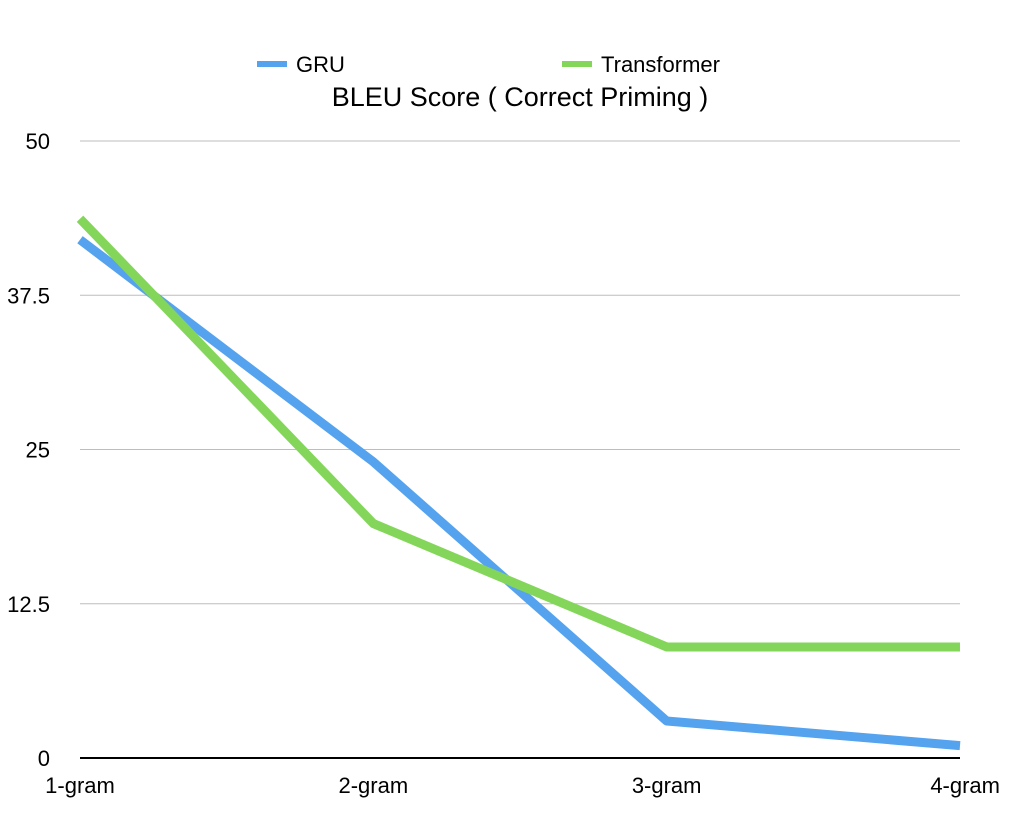 This screenshot has width=1036, height=816. What do you see at coordinates (320, 64) in the screenshot?
I see `legend-label-gru: GRU` at bounding box center [320, 64].